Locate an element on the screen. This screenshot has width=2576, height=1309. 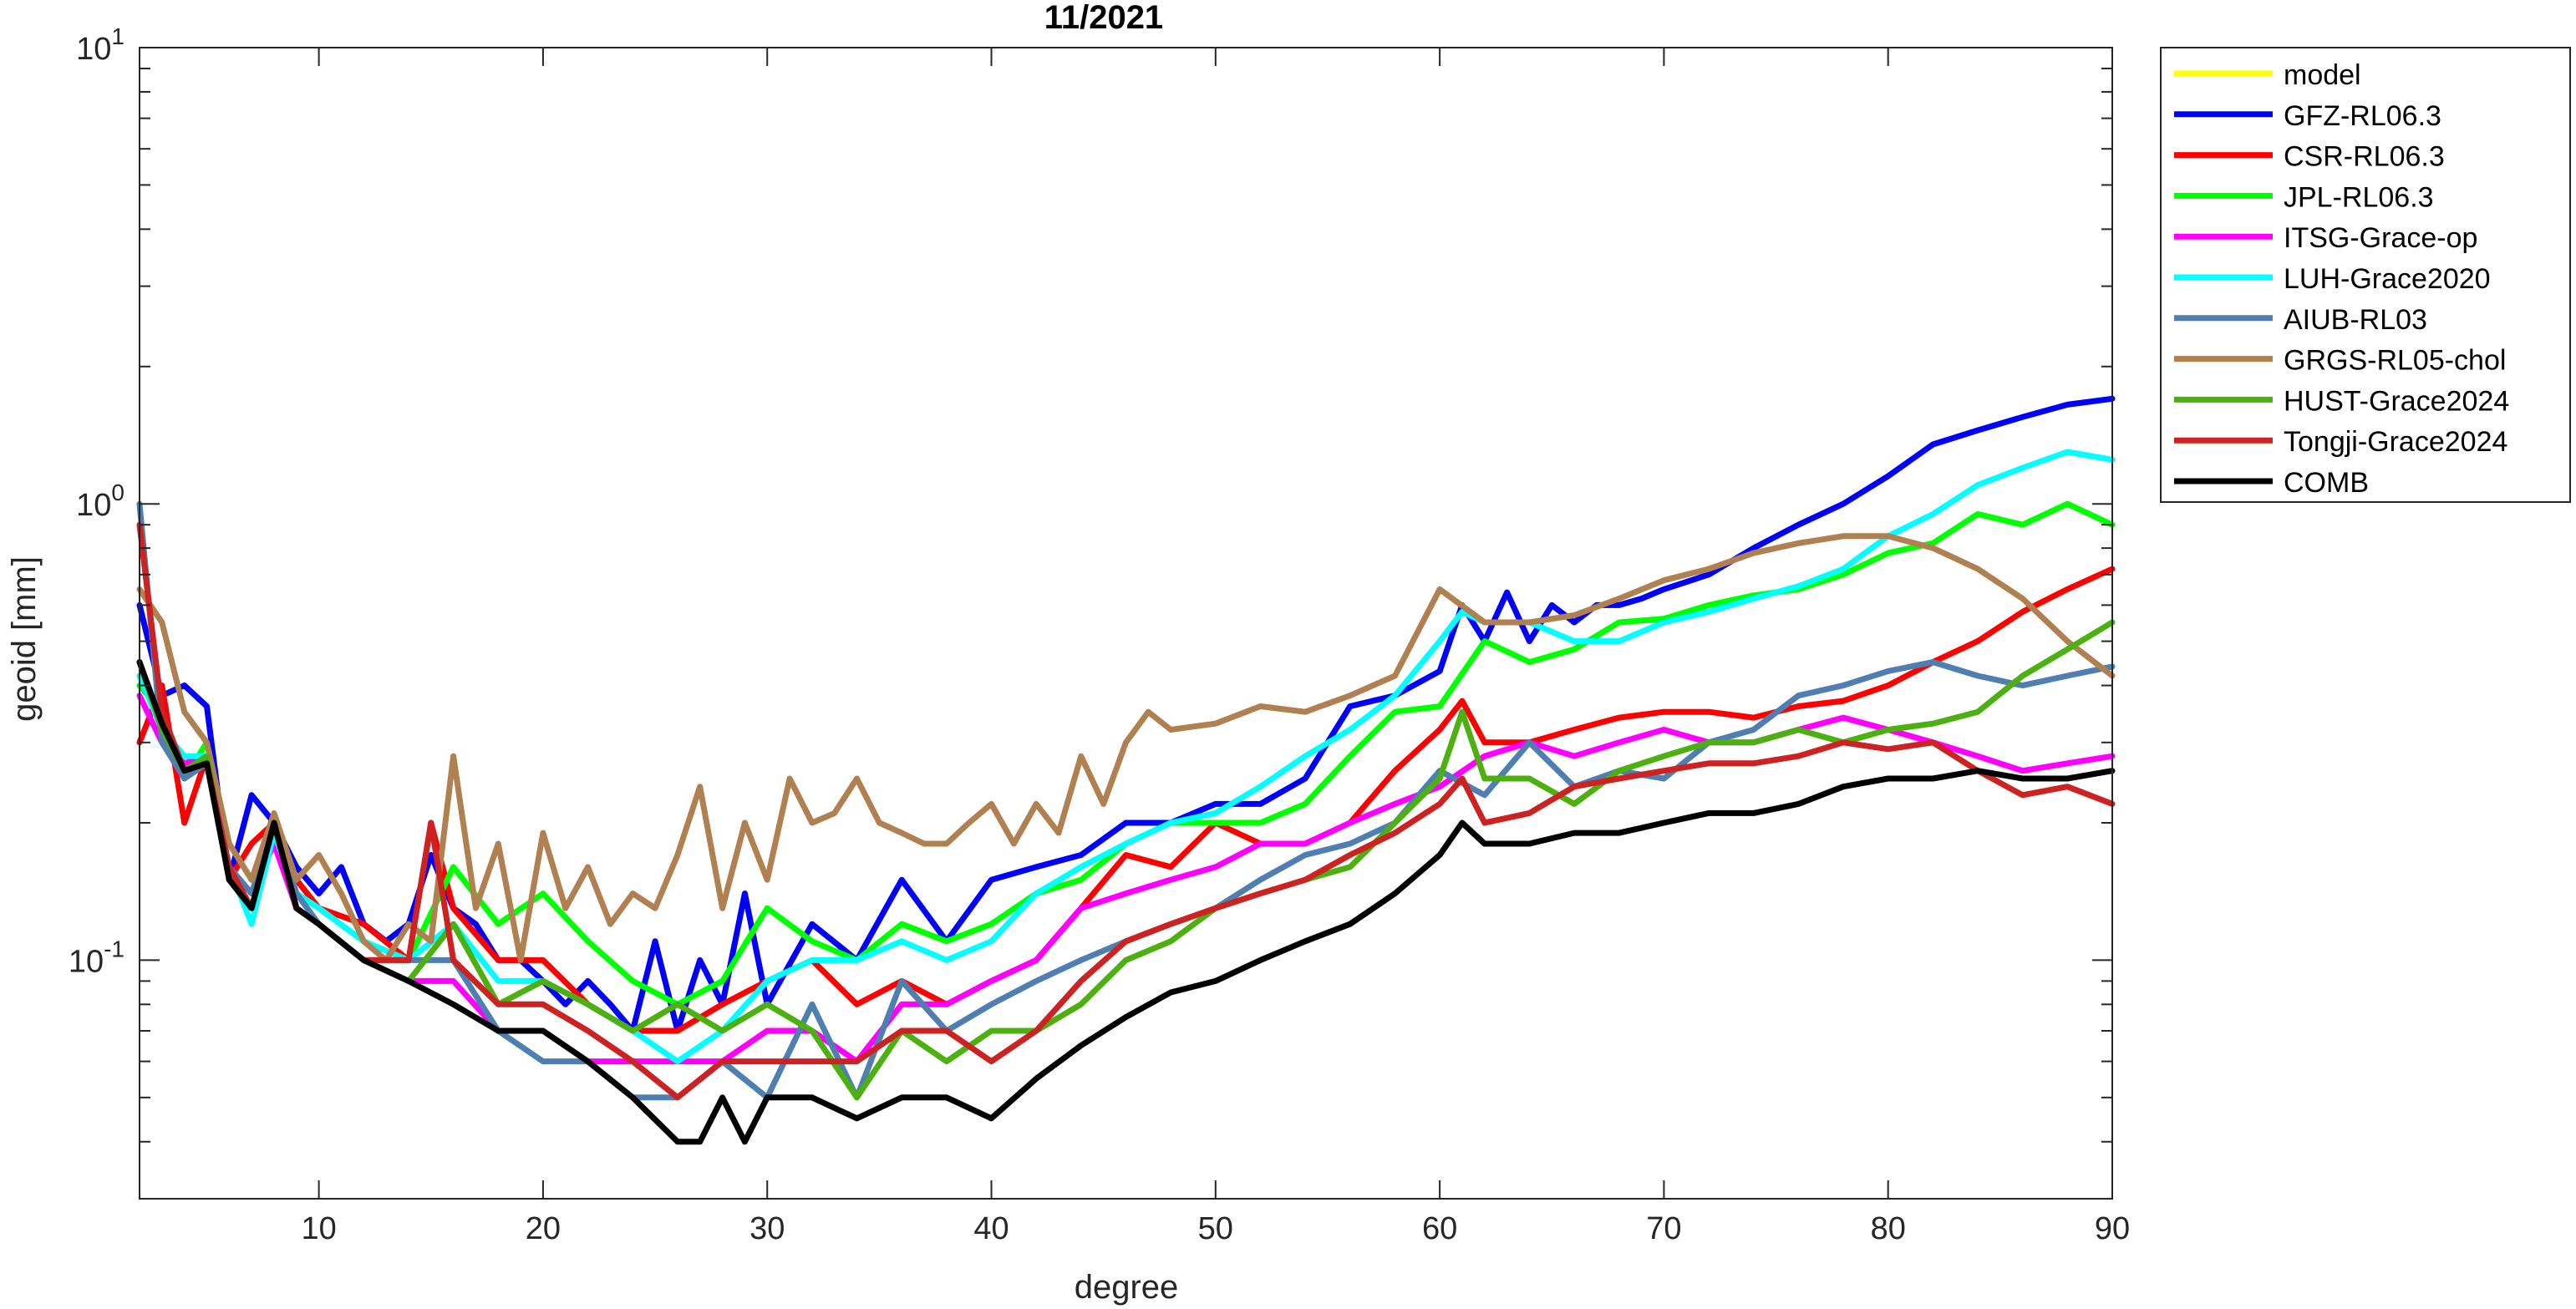
legend-label-jpl-rl06-3: JPL-RL06.3 is located at coordinates (2359, 197).